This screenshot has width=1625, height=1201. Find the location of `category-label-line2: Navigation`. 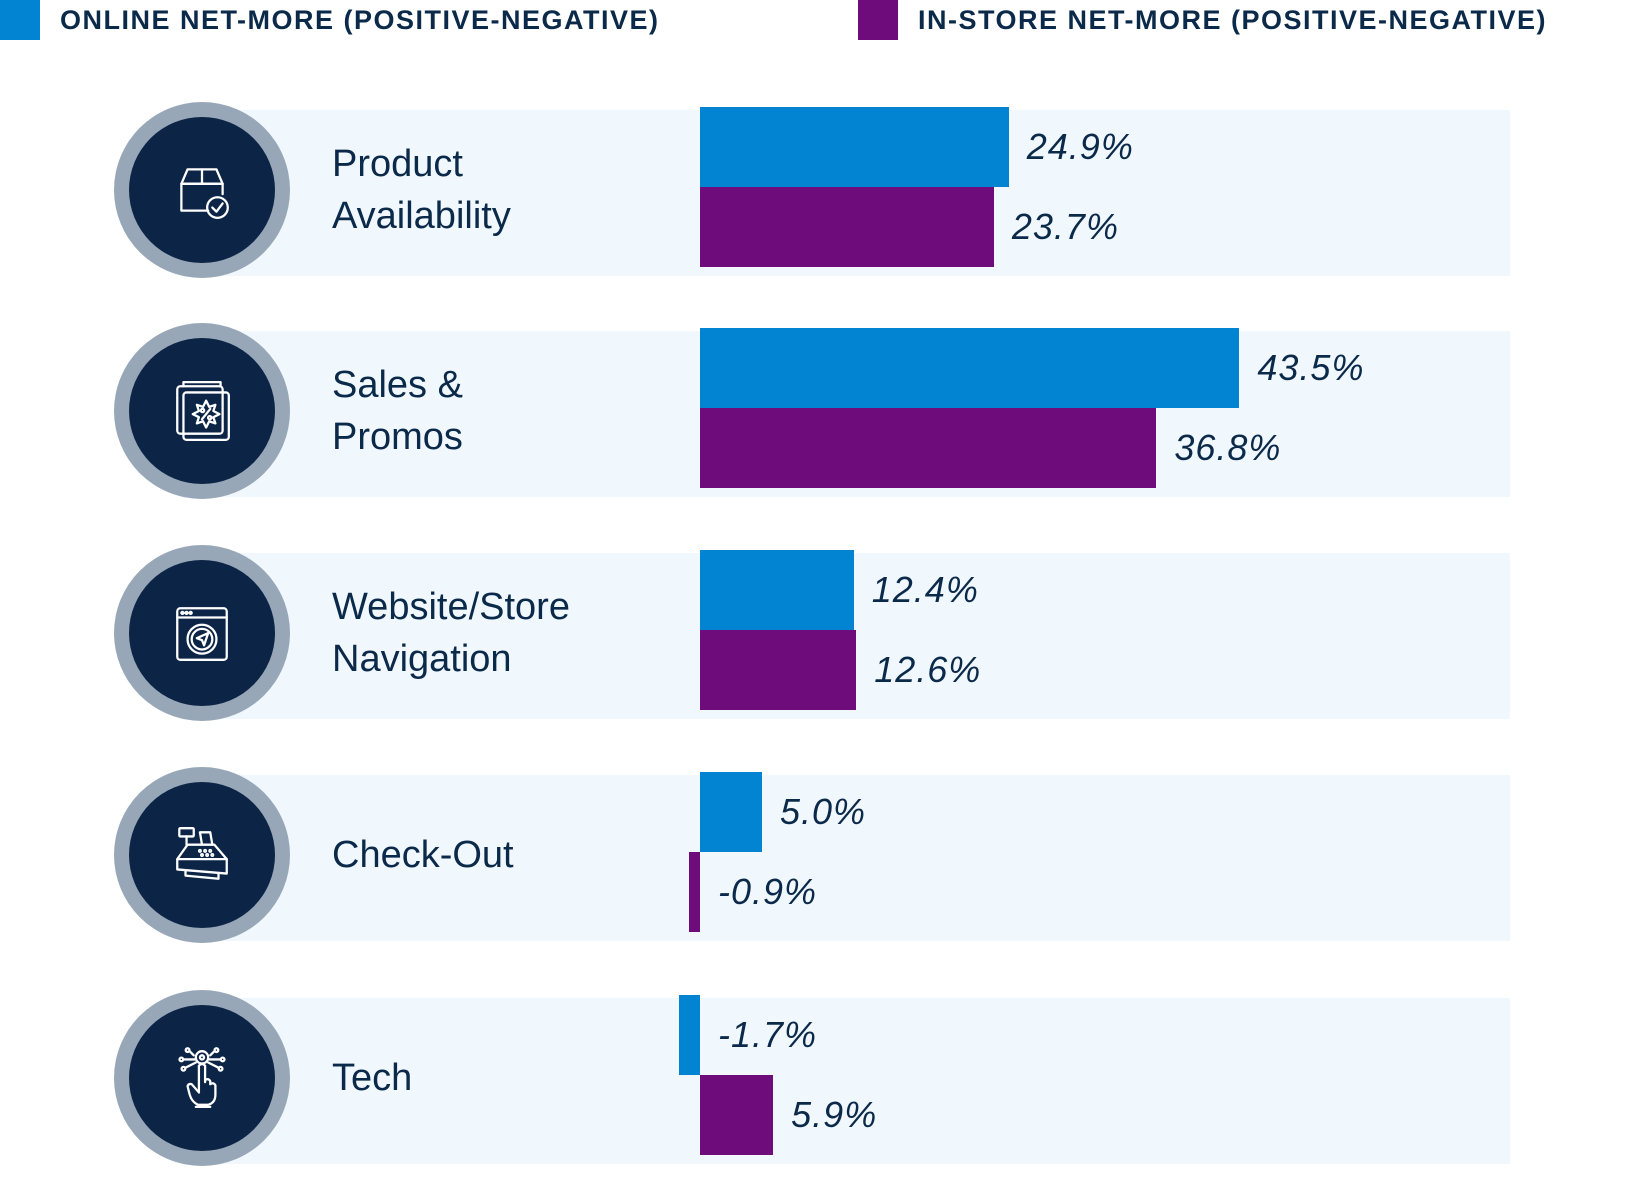

category-label-line2: Navigation is located at coordinates (422, 659).